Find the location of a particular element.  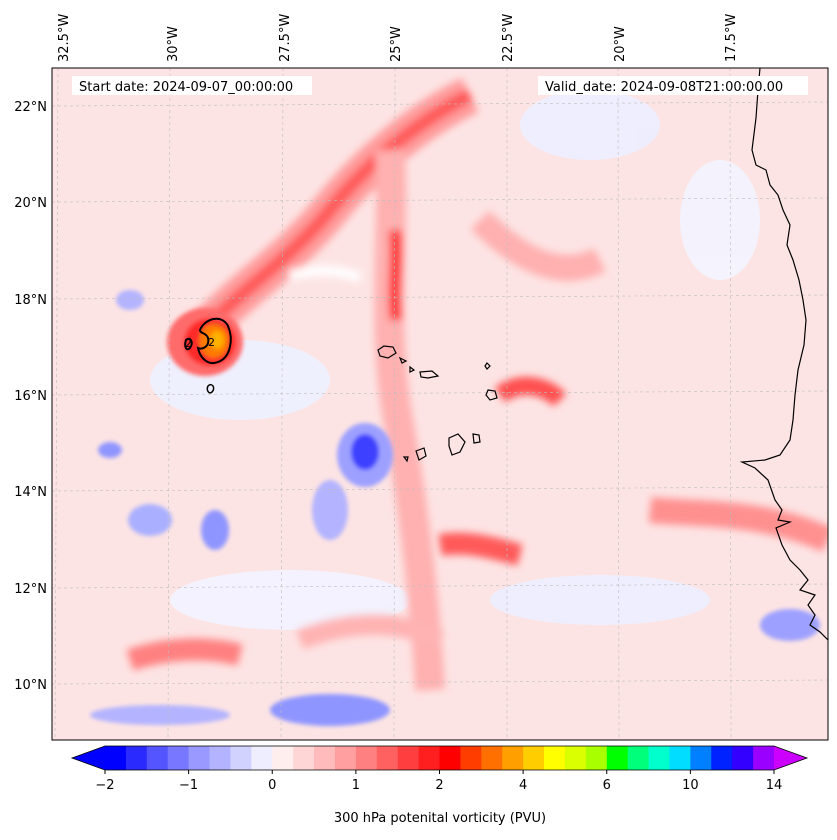

colorbar-ticks: −2 −1 0 1 2 4 6 10 14 is located at coordinates (438, 781).